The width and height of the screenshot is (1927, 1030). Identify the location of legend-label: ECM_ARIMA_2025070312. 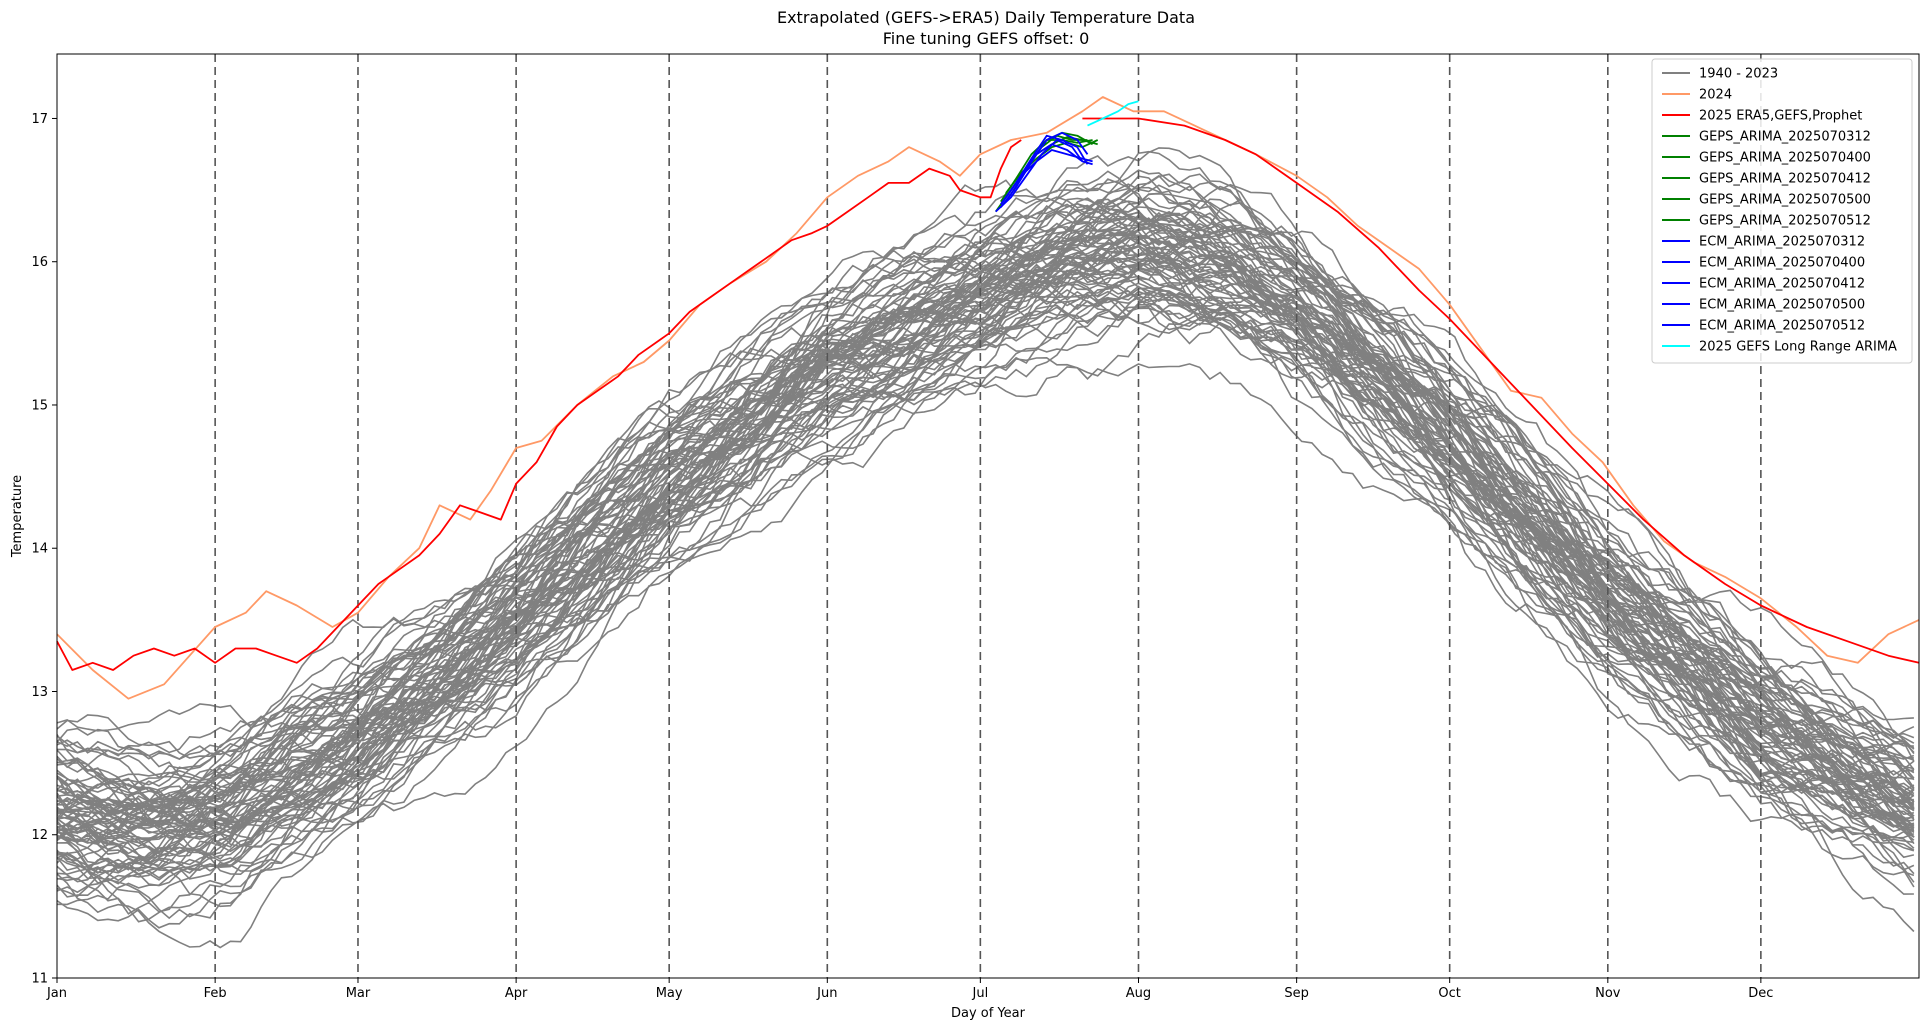
(1782, 242).